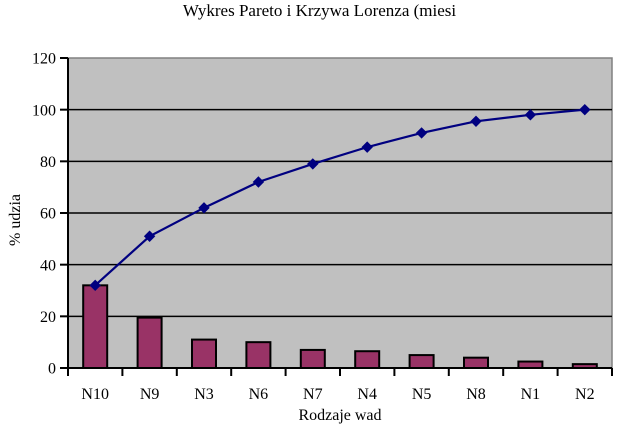 The width and height of the screenshot is (617, 426). I want to click on y-tick-label: 80, so click(48, 162).